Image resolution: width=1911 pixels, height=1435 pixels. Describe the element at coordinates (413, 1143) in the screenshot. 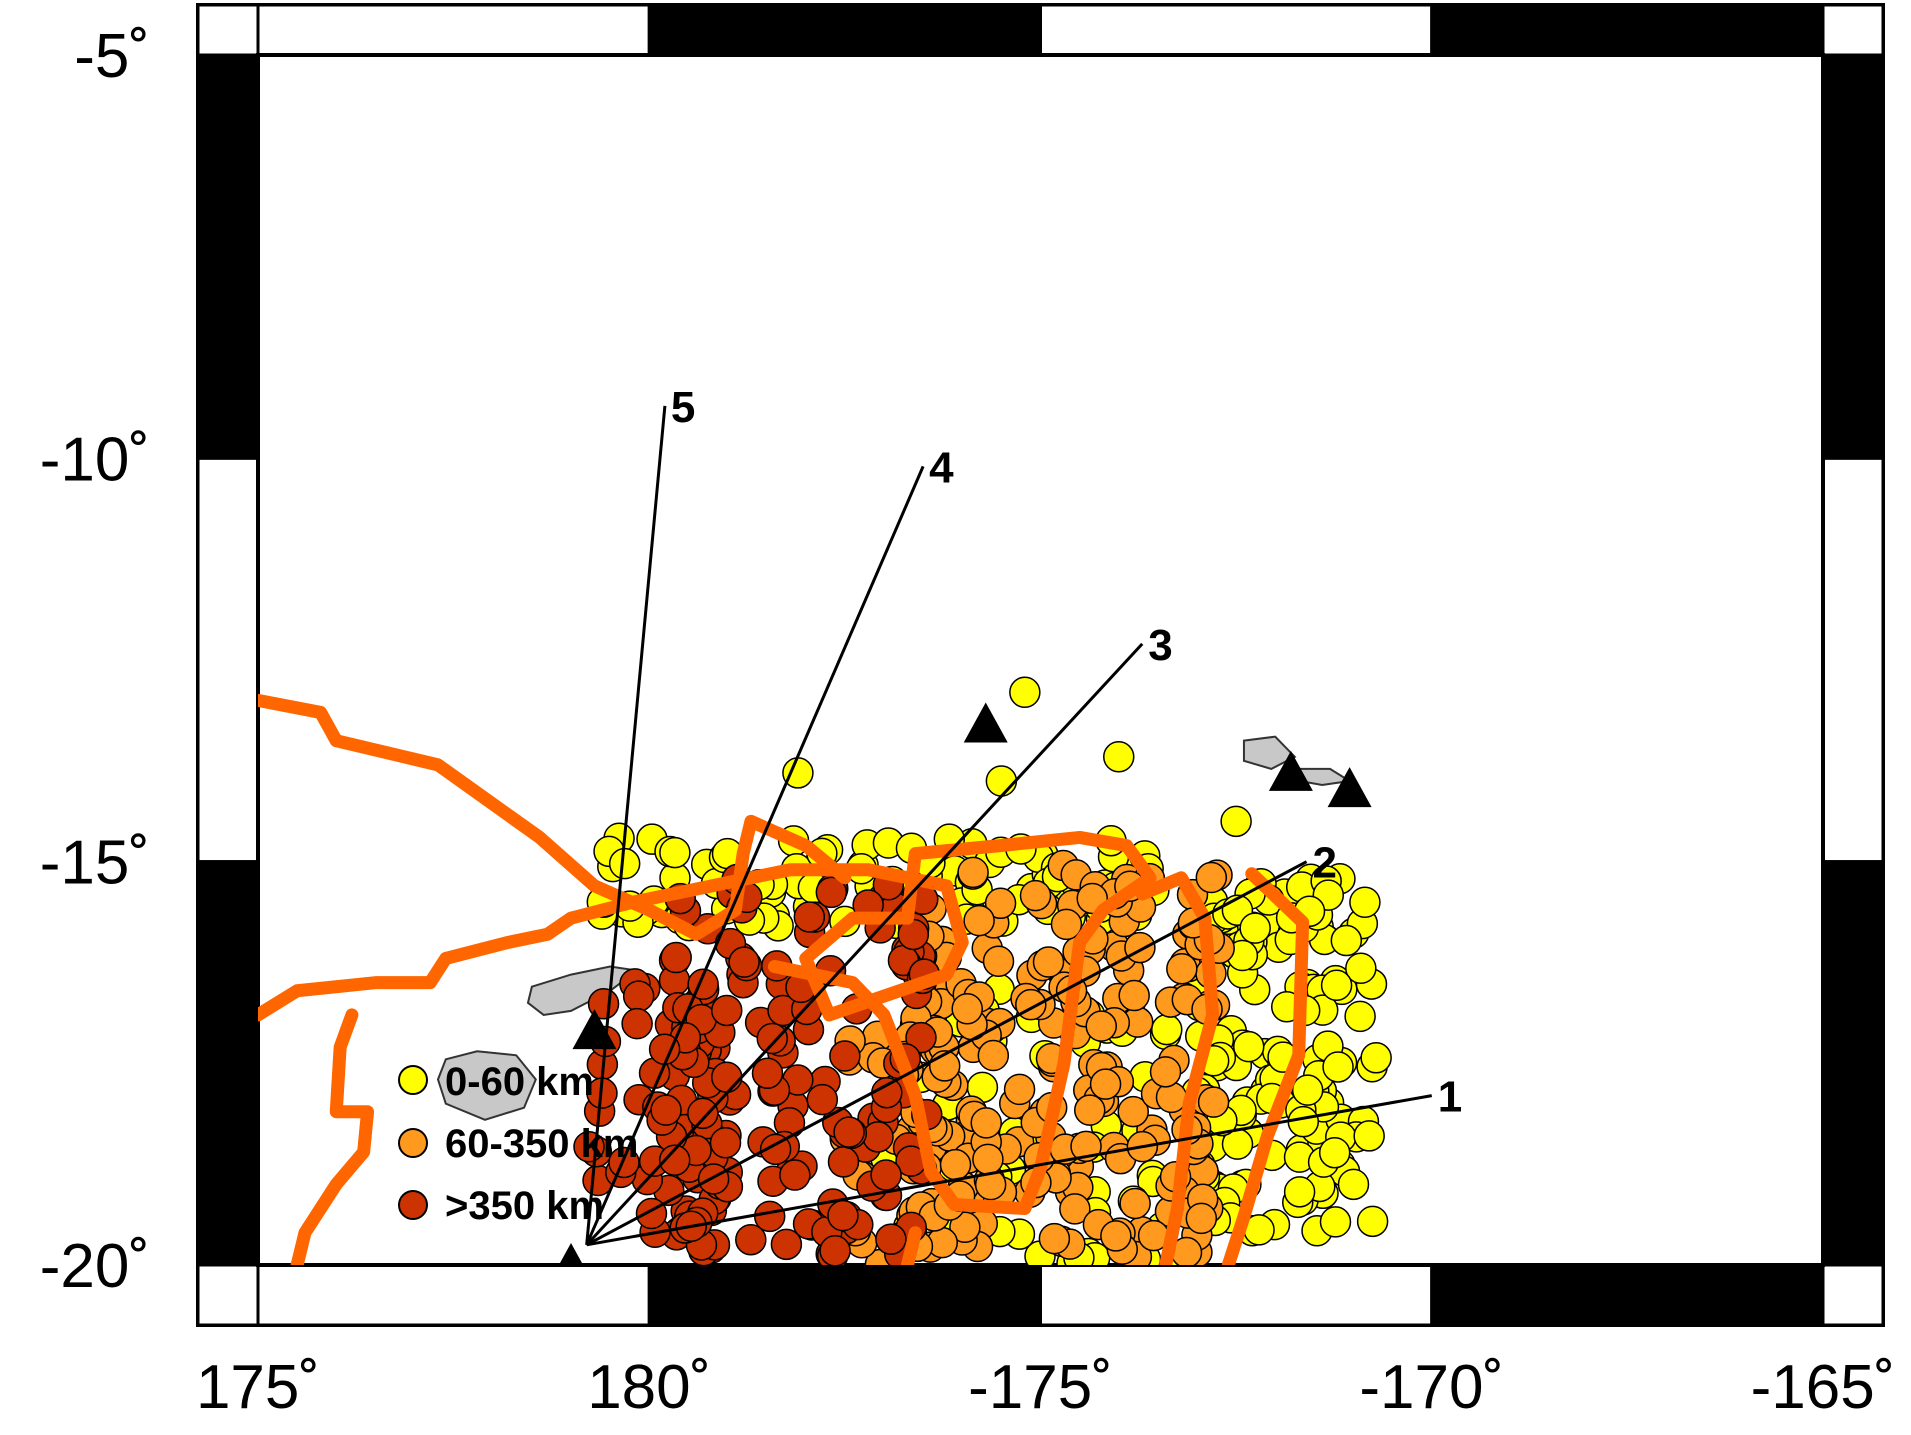

I see `legend-swatch-intermediate` at that location.